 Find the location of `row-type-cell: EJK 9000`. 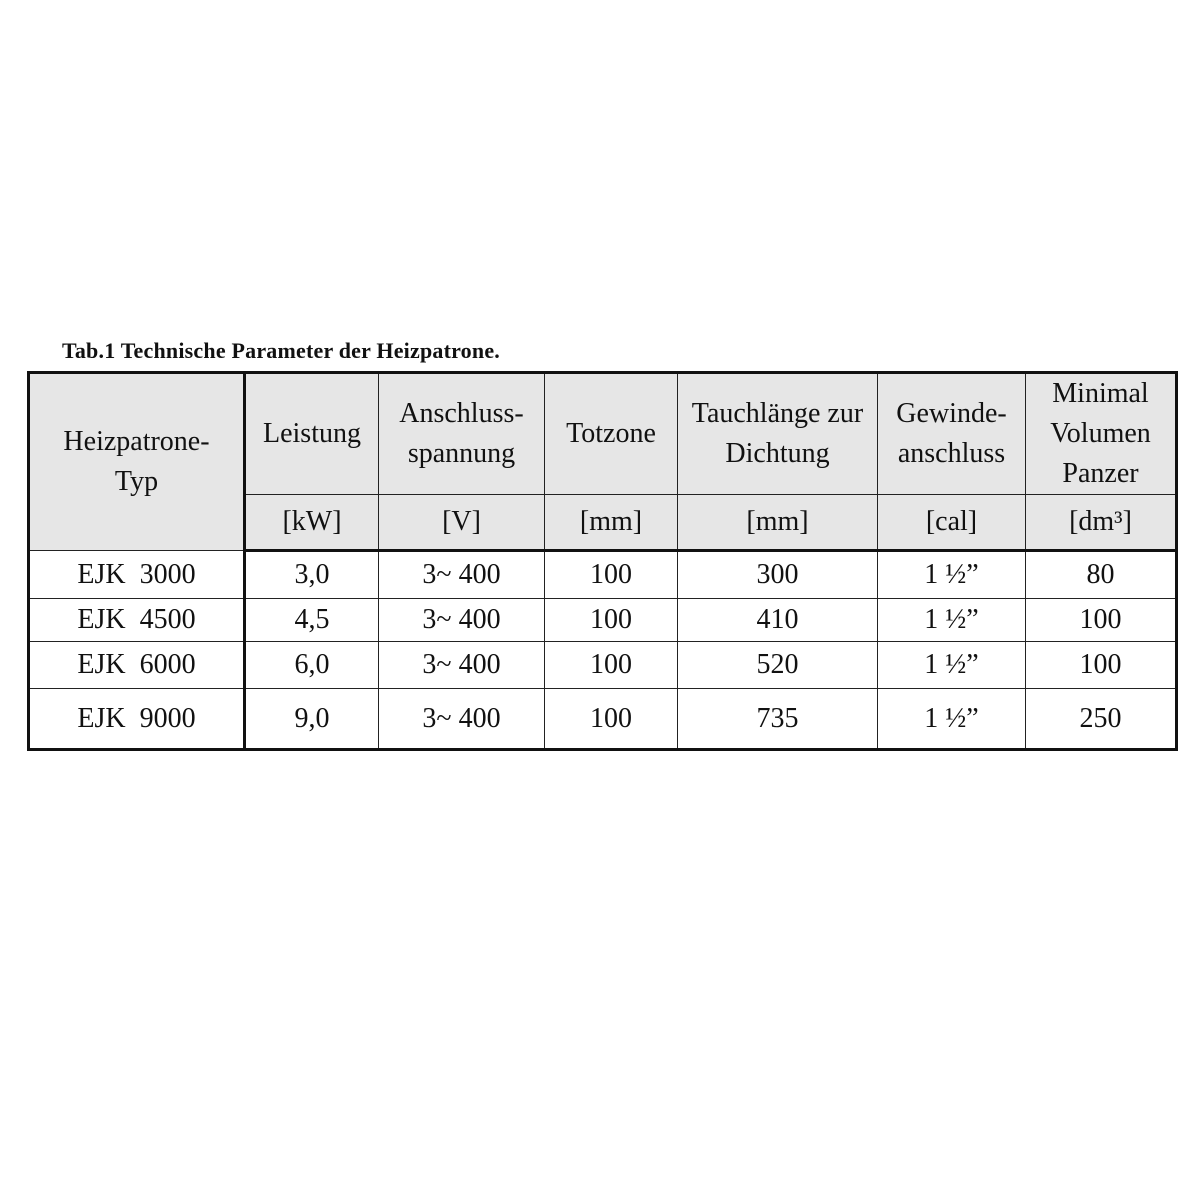

row-type-cell: EJK 9000 is located at coordinates (137, 719).